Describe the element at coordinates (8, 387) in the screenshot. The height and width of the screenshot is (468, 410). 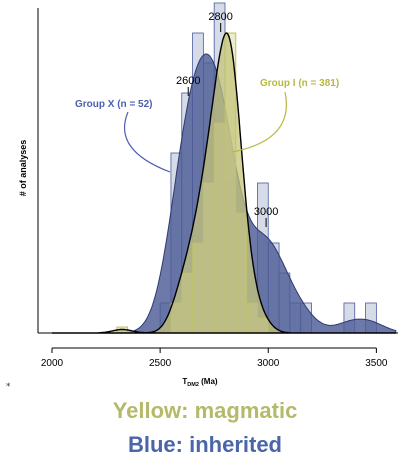
I see `corner-mark: *` at that location.